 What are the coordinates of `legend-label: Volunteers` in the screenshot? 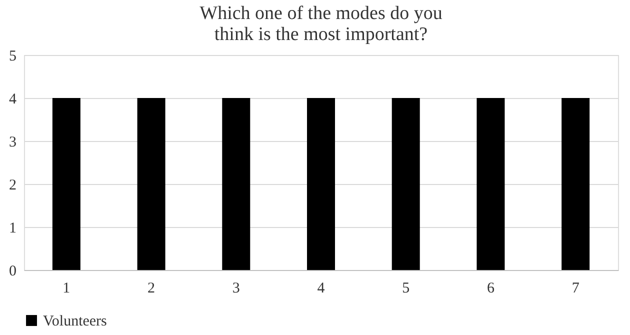 It's located at (75, 322).